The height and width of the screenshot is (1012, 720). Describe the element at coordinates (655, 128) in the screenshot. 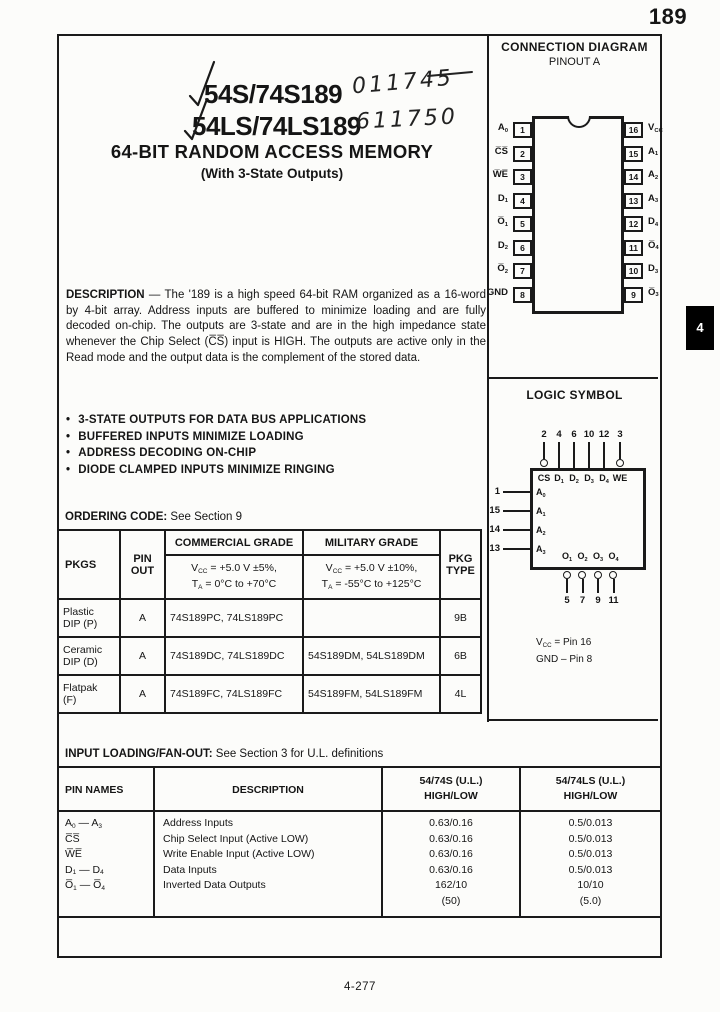

I see `dip-pin-label: VCC` at that location.